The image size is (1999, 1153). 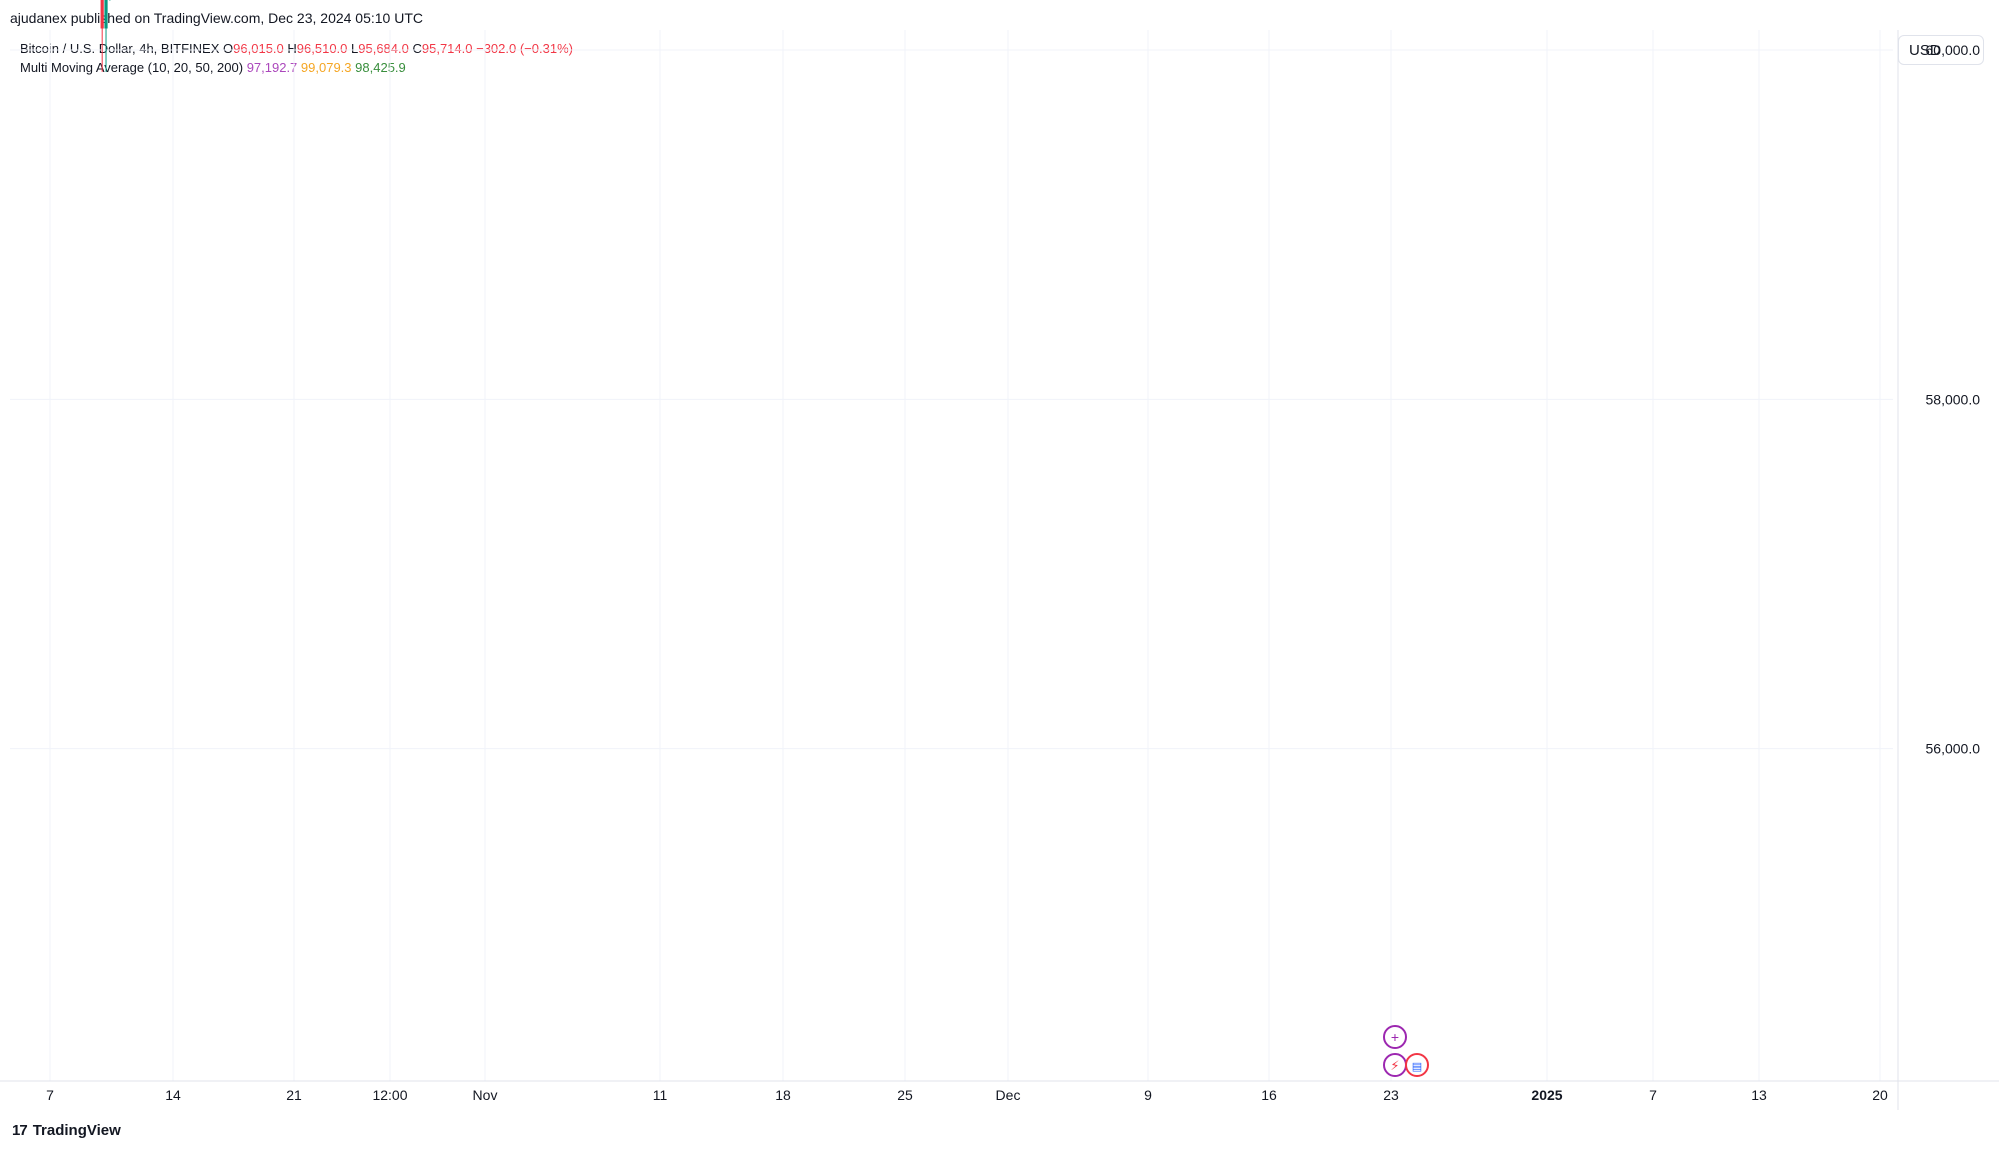 I want to click on time-axis: 7 14 21 12:00 Nov 11 18 25 Dec 9 16 23 2025 7 13 20, so click(x=999, y=1091).